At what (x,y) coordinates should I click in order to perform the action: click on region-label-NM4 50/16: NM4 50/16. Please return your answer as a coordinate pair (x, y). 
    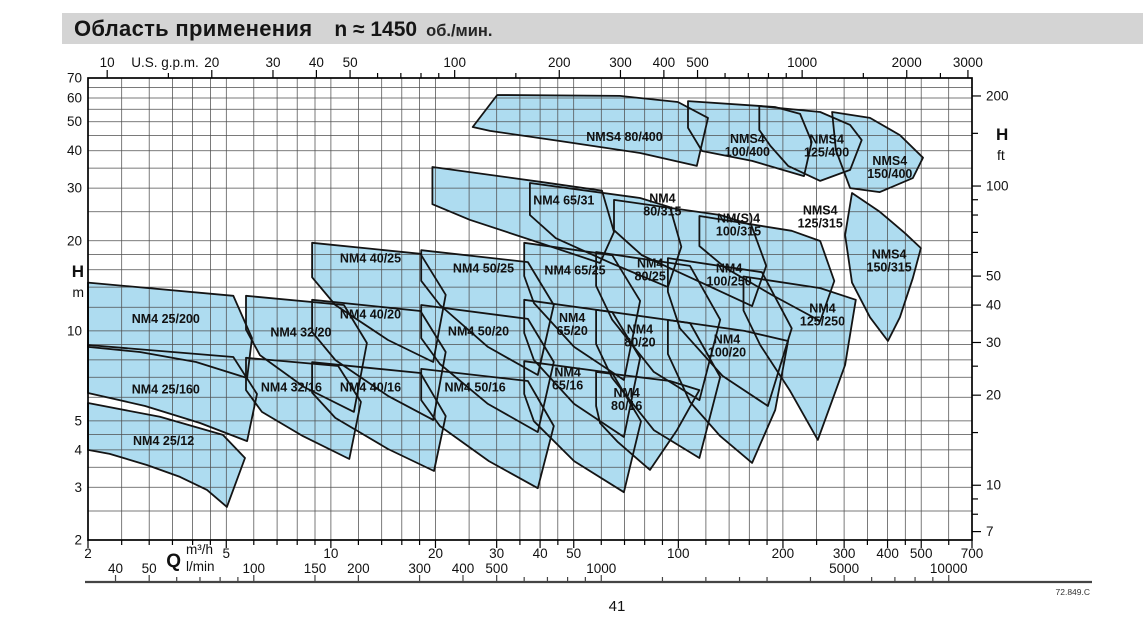
    Looking at the image, I should click on (475, 387).